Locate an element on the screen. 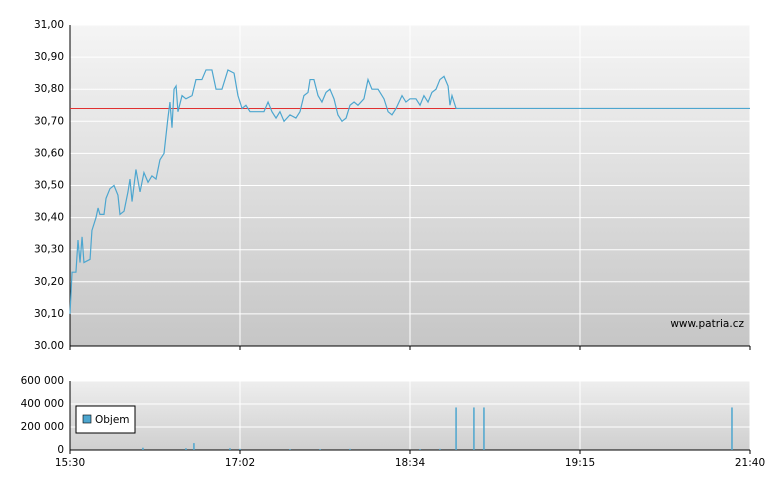 This screenshot has height=494, width=780. y-tick-label: 30,50 is located at coordinates (49, 186).